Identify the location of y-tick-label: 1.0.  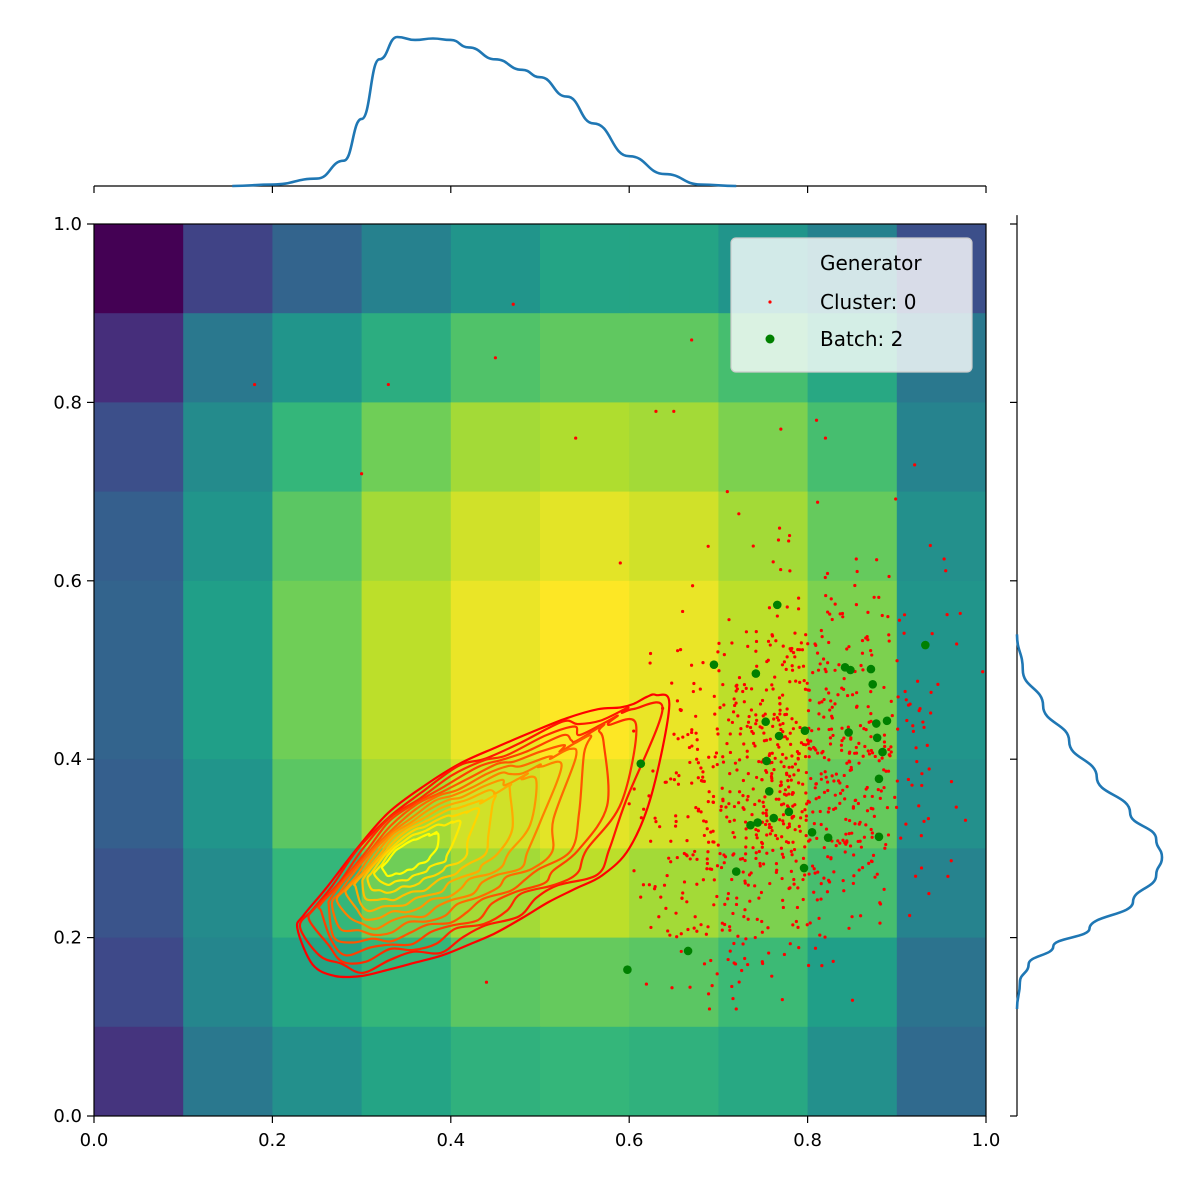
(67, 224).